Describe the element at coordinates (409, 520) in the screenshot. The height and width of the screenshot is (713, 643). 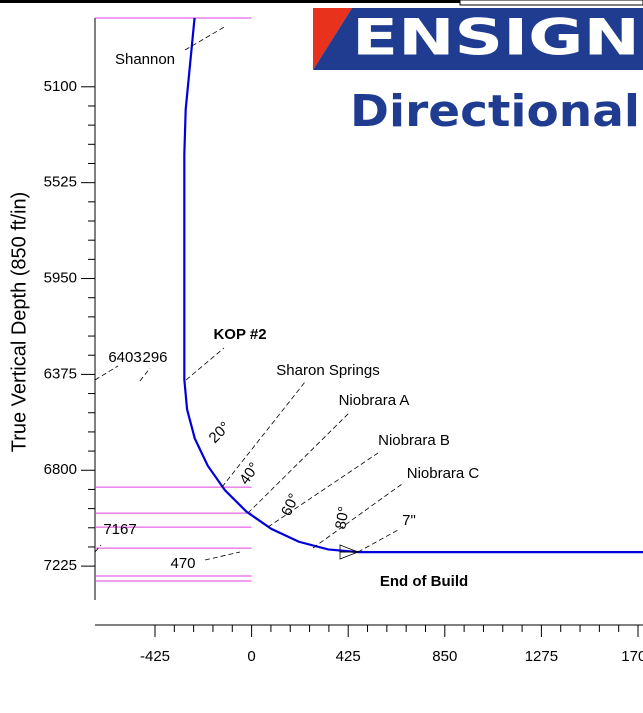
I see `annotation: 7"` at that location.